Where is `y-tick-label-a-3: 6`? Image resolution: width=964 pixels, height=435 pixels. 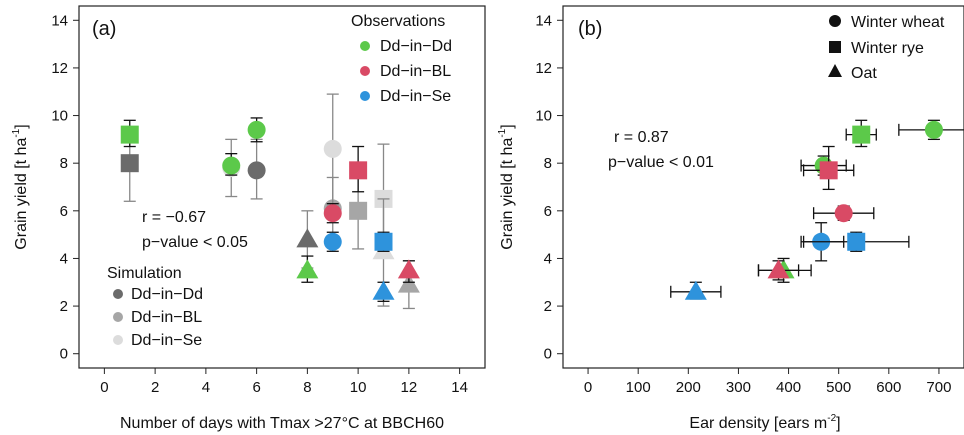
y-tick-label-a-3: 6 is located at coordinates (64, 211).